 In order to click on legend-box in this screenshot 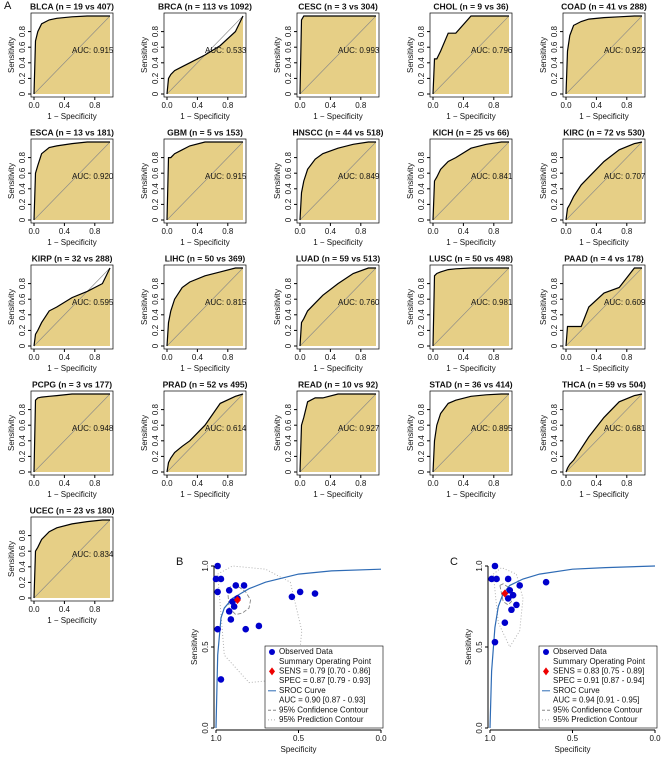, I will do `click(598, 687)`.